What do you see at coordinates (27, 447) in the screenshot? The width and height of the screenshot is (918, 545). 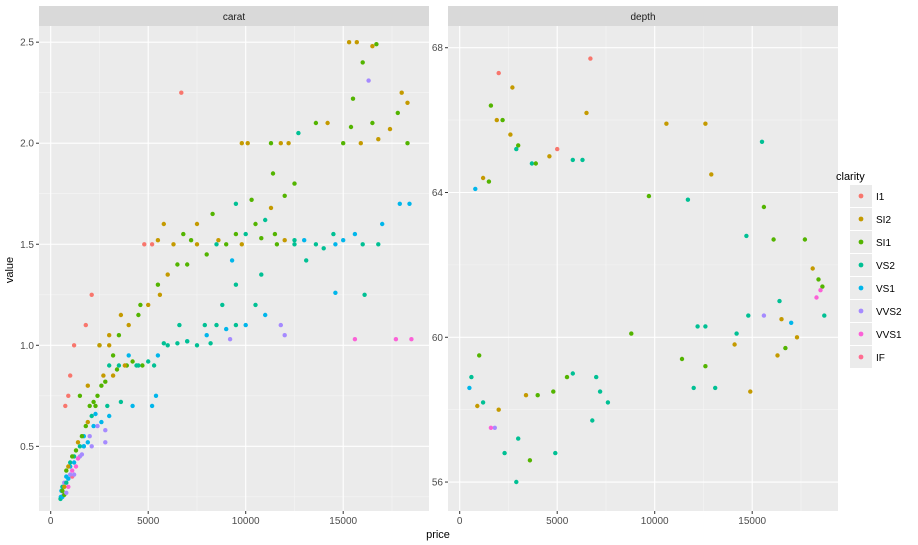 I see `y-tick-label: 0.5` at bounding box center [27, 447].